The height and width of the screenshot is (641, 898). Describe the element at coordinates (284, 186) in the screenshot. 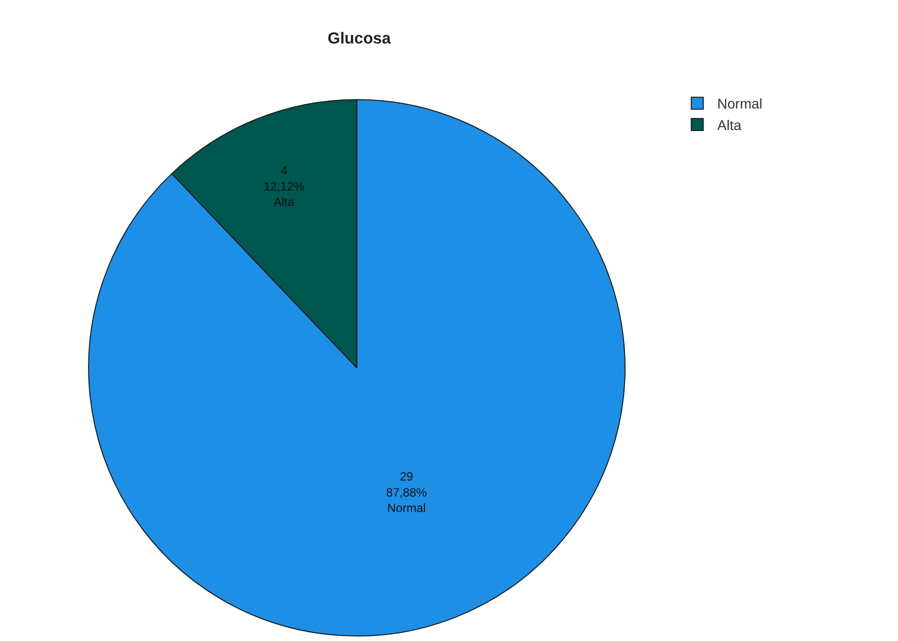

I see `data-label: 4 12,12% Alta` at that location.